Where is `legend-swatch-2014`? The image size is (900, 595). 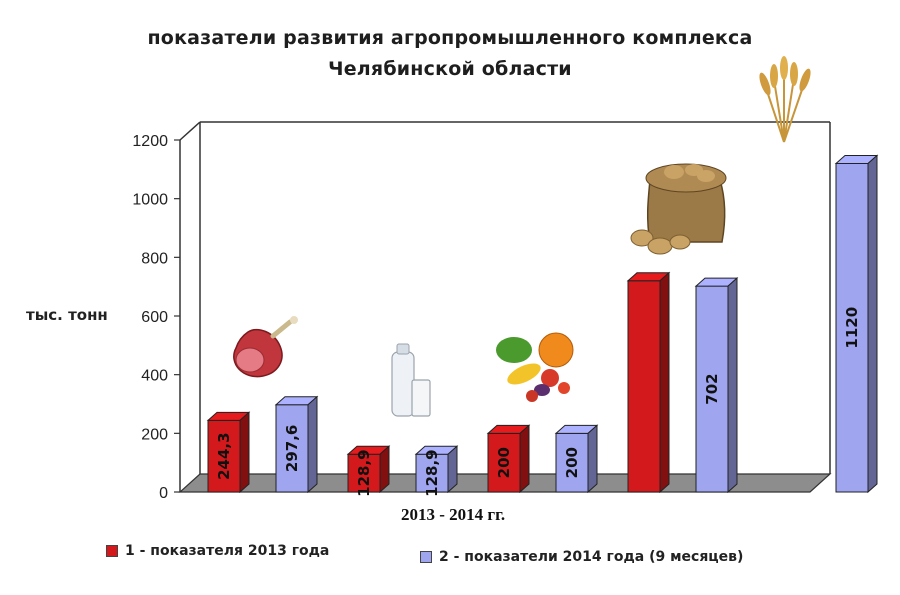
legend-swatch-2014 is located at coordinates (426, 557).